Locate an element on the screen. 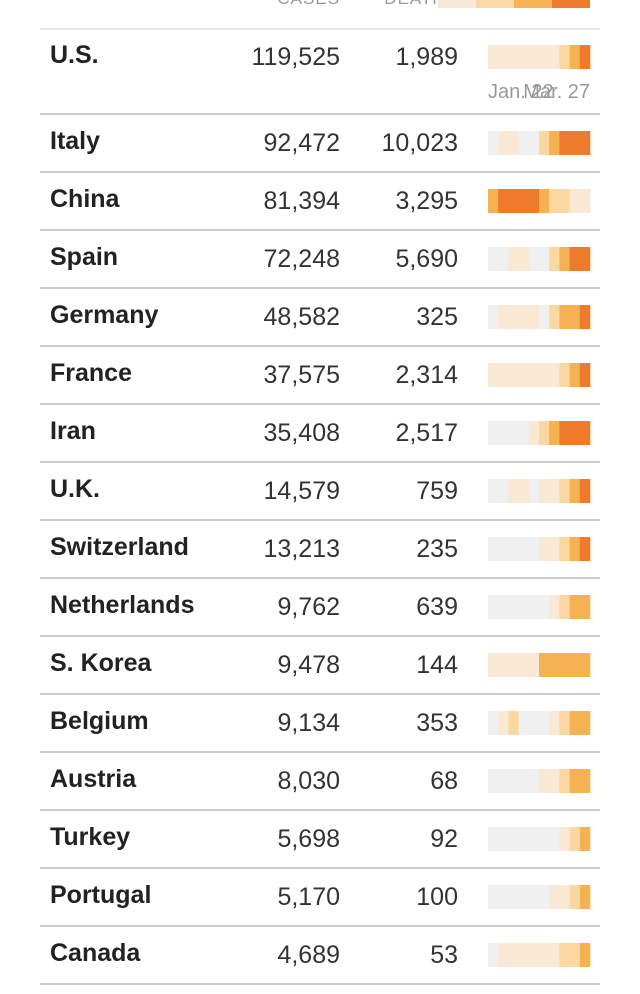 Image resolution: width=640 pixels, height=994 pixels. deaths-value: 639 is located at coordinates (437, 607).